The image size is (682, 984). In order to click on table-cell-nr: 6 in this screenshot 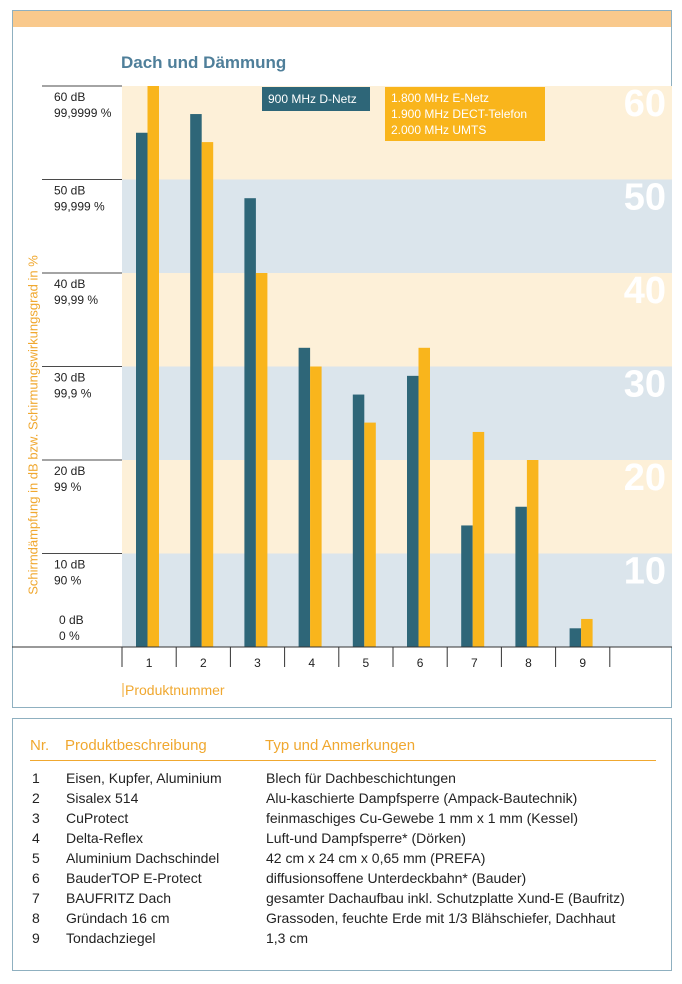, I will do `click(36, 878)`.